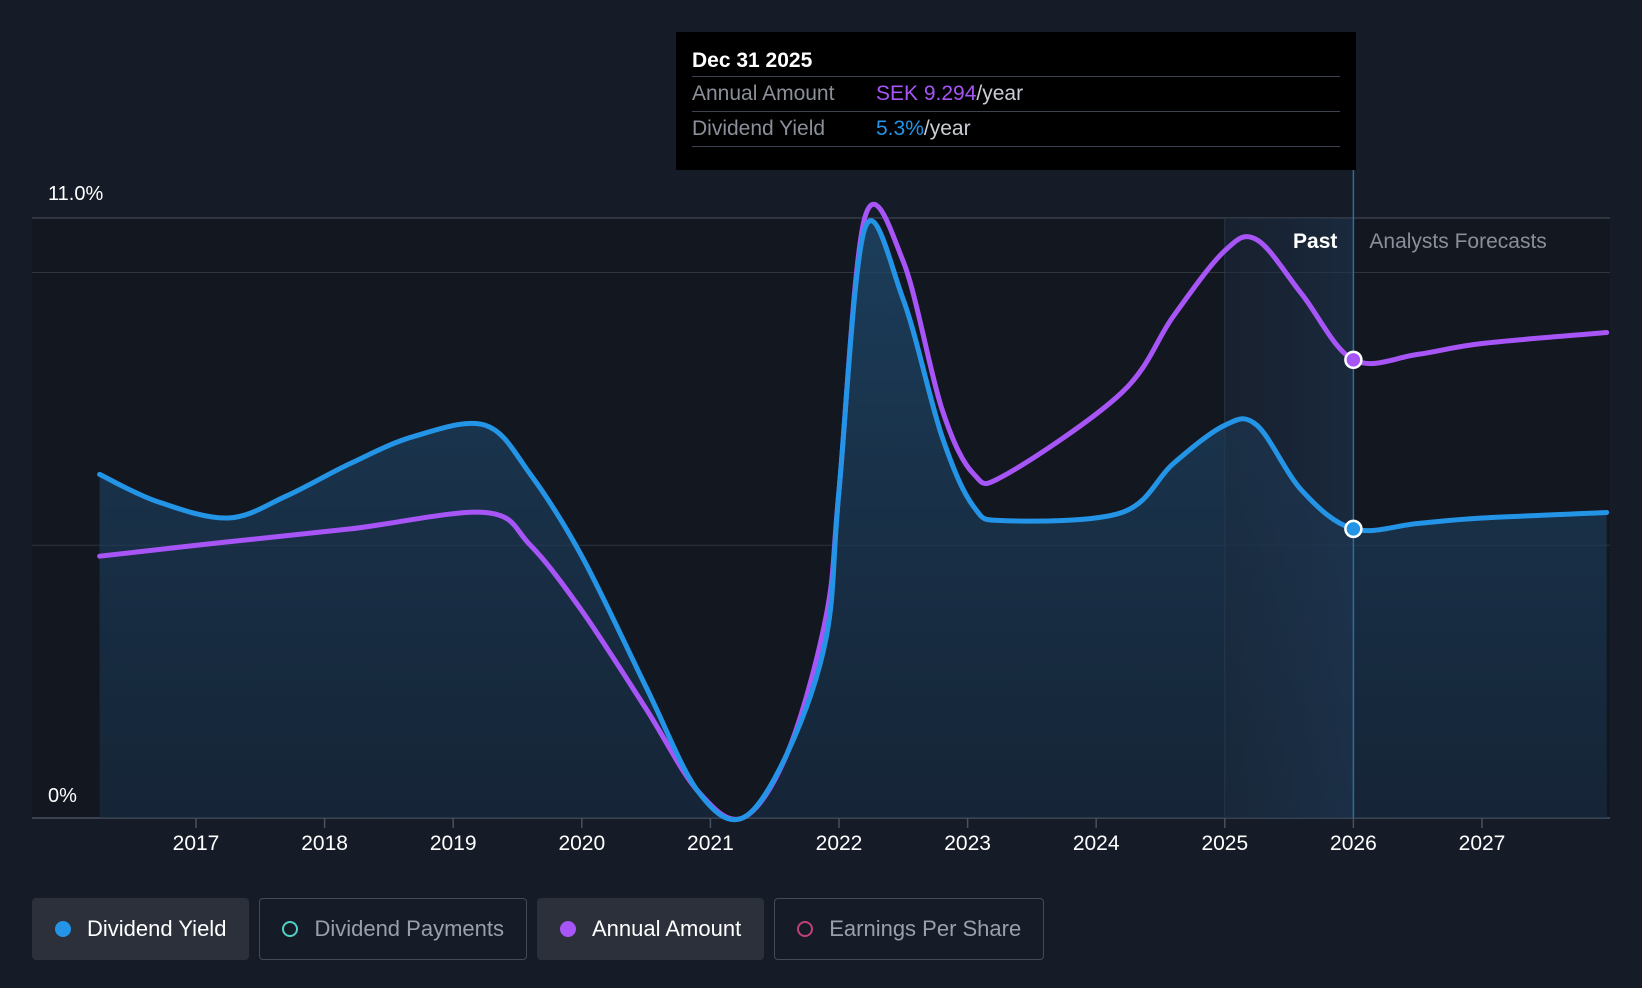 This screenshot has width=1642, height=988. I want to click on tooltip-value: SEK 9.294/year, so click(949, 94).